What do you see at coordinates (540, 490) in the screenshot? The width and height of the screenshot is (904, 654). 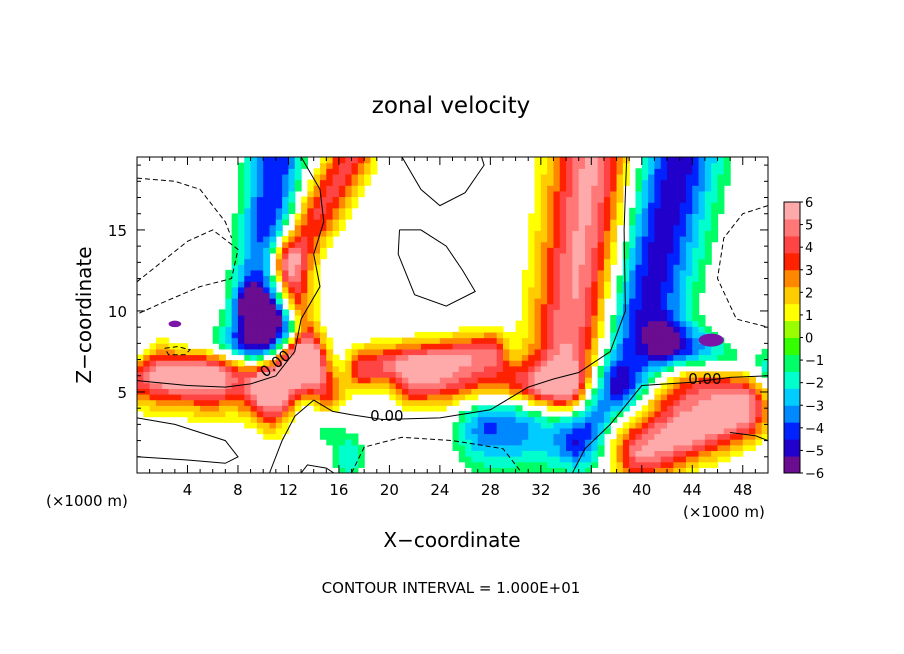 I see `x-tick-label: 32` at bounding box center [540, 490].